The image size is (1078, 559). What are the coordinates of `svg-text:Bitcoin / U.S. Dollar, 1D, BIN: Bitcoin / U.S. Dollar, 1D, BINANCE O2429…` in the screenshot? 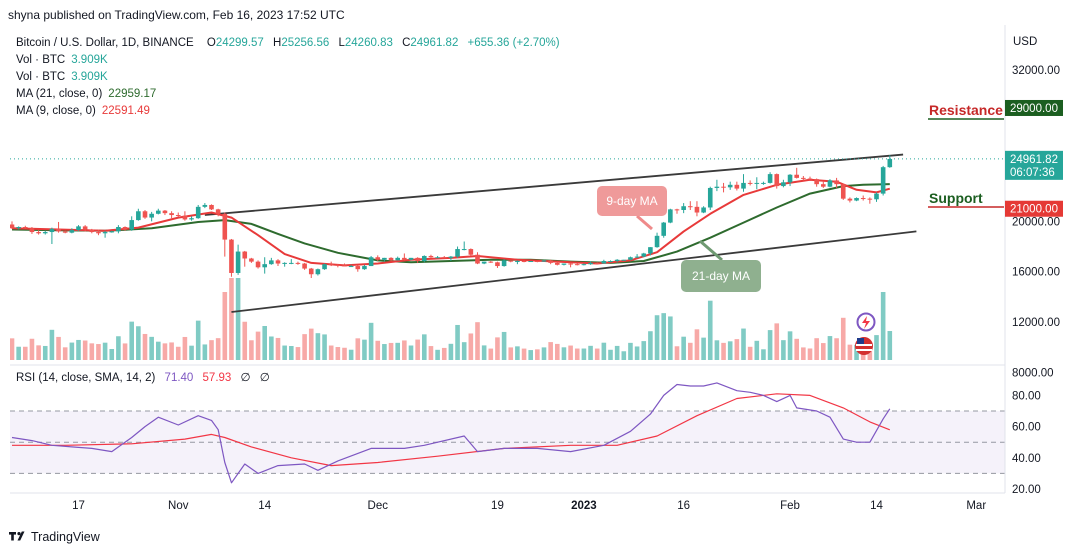 It's located at (288, 43).